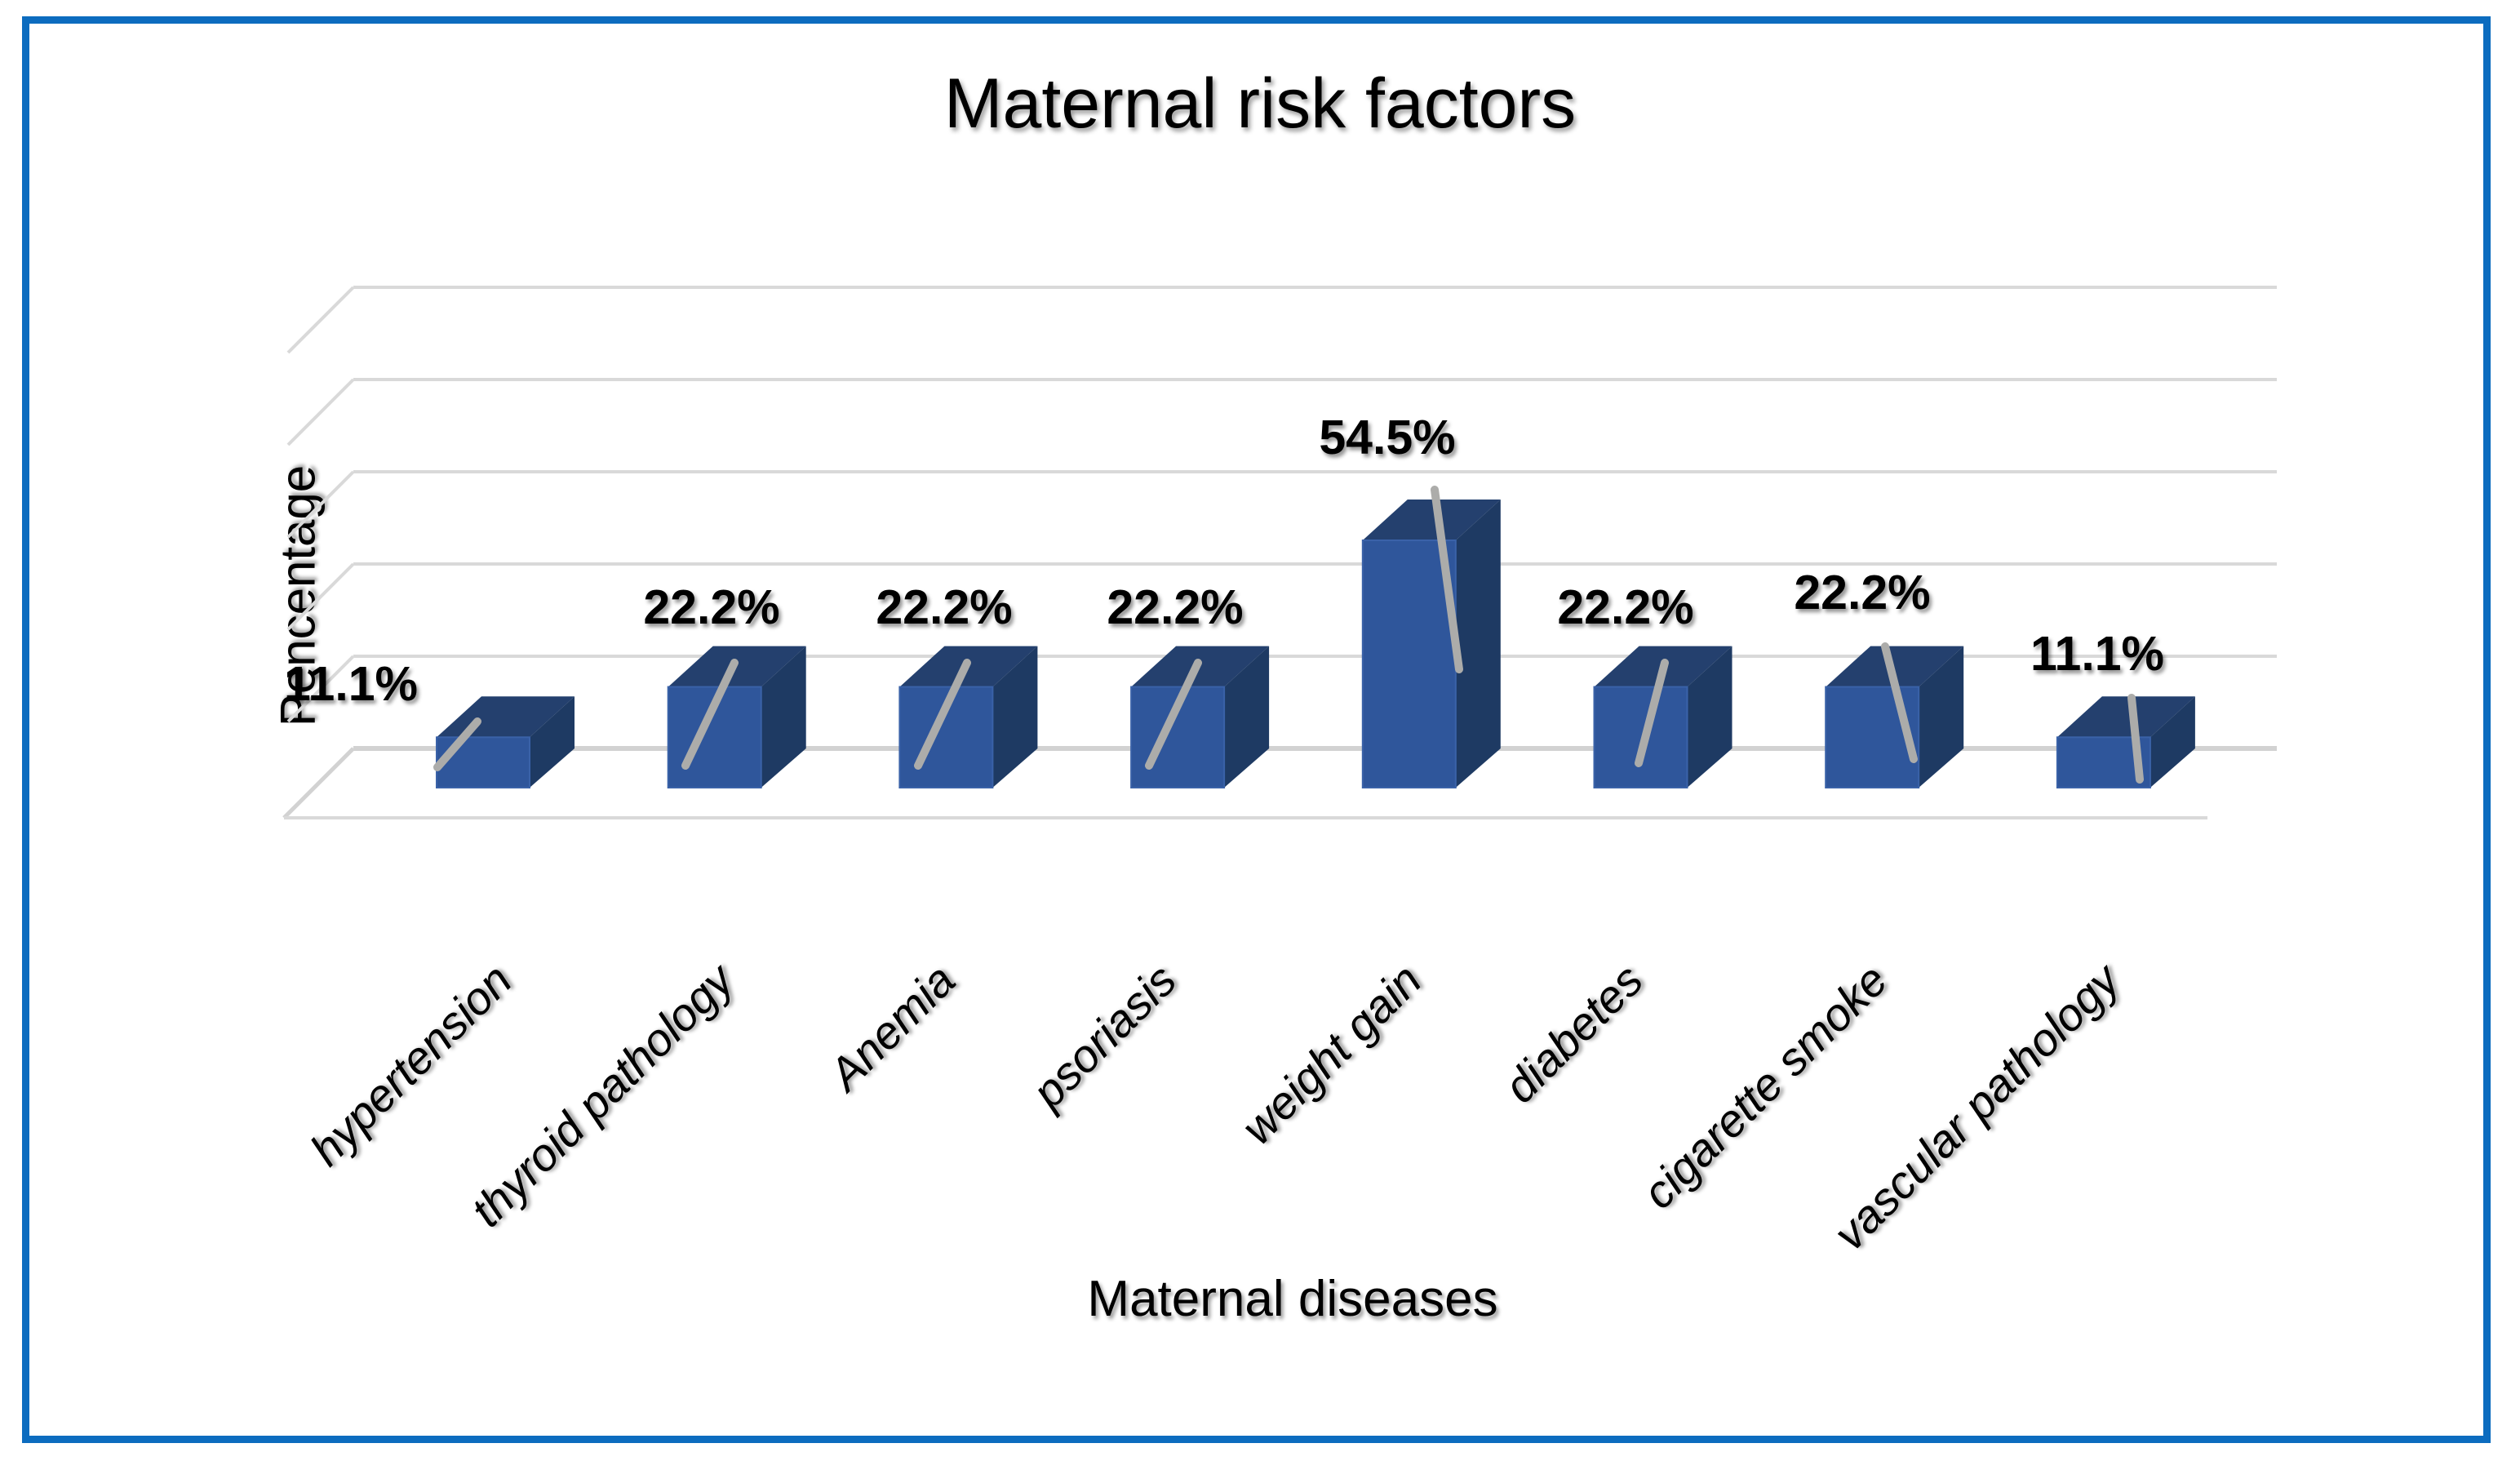 The image size is (2520, 1461). I want to click on data-label-diabetes: 22.2%, so click(1626, 607).